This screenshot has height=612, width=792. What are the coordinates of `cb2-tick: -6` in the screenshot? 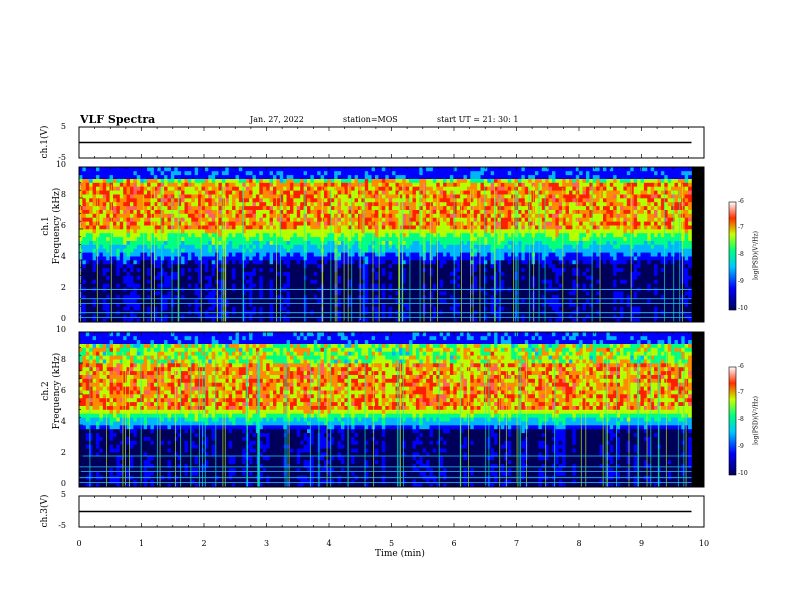 It's located at (741, 366).